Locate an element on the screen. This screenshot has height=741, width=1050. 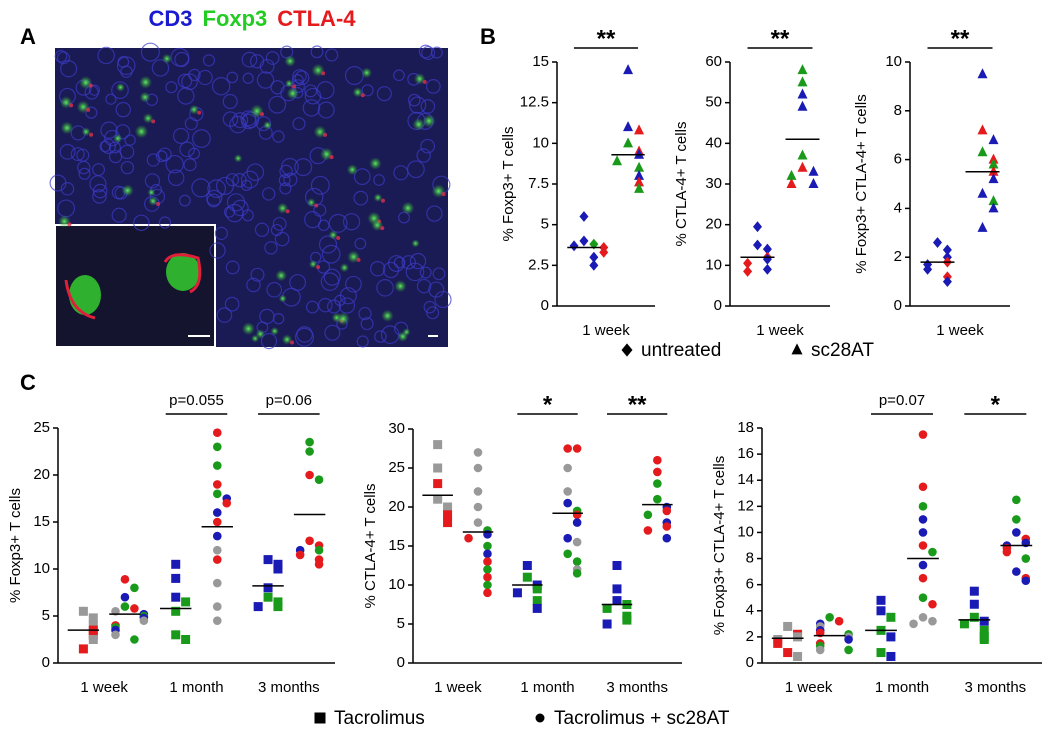
legend-marker is located at coordinates (320, 718).